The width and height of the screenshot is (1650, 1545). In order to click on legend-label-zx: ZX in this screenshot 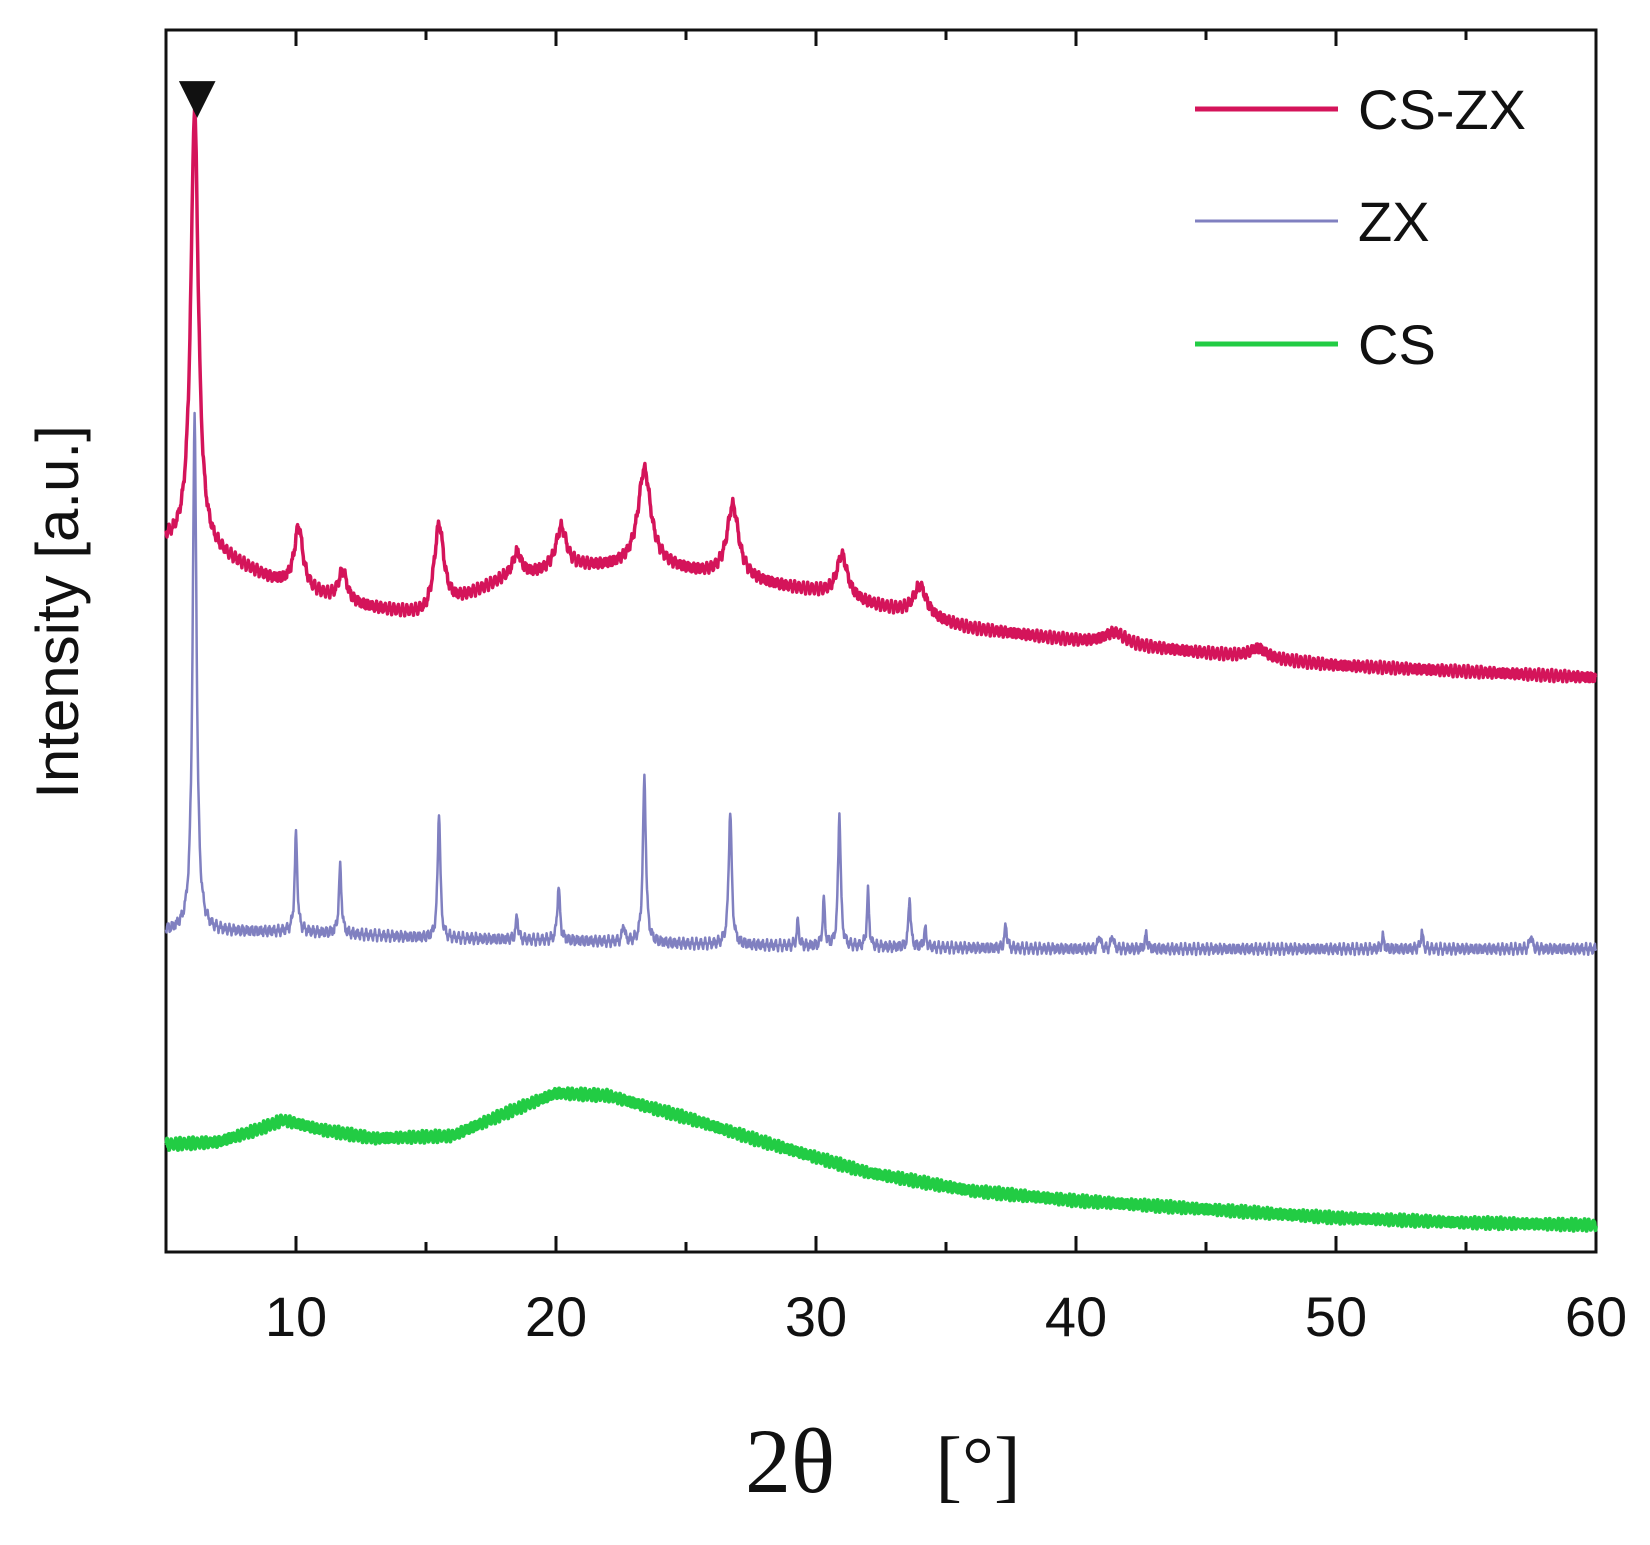, I will do `click(1394, 221)`.